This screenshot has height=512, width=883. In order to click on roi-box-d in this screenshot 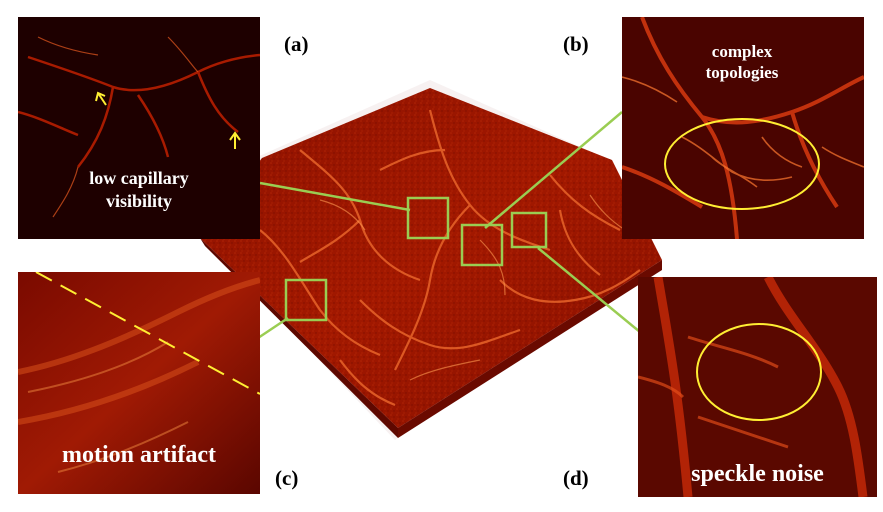, I will do `click(529, 230)`.